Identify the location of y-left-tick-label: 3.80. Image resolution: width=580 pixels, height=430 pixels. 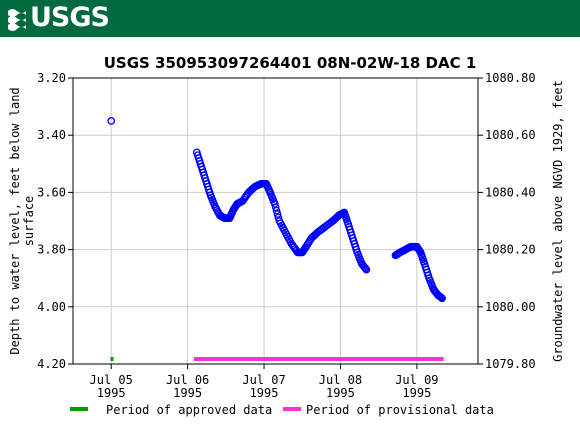
(51, 250).